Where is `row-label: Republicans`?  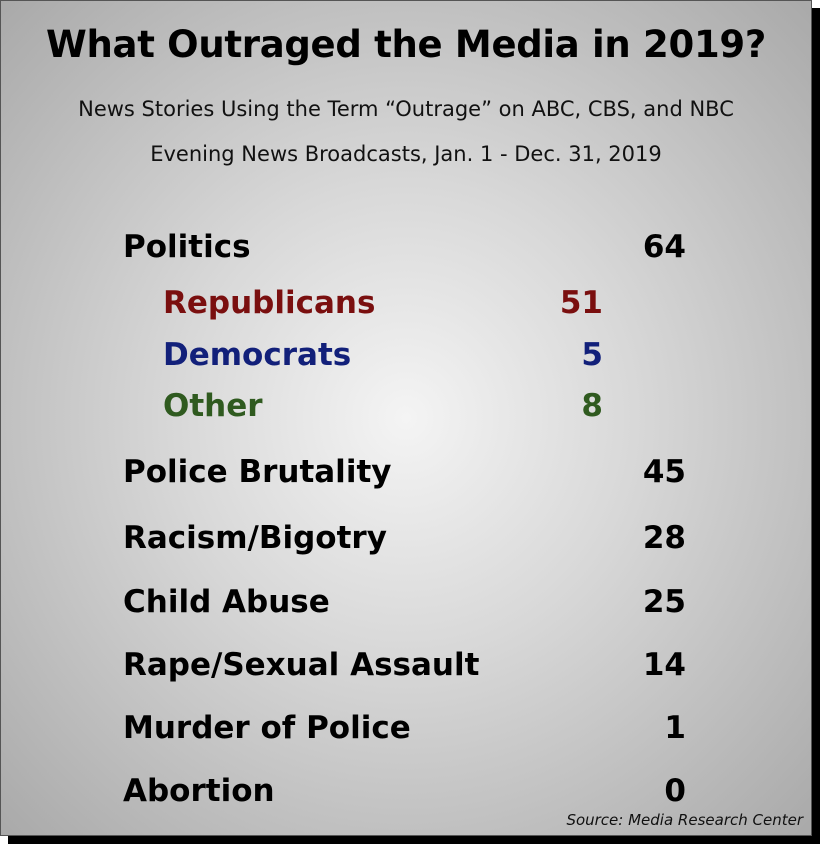
row-label: Republicans is located at coordinates (269, 303).